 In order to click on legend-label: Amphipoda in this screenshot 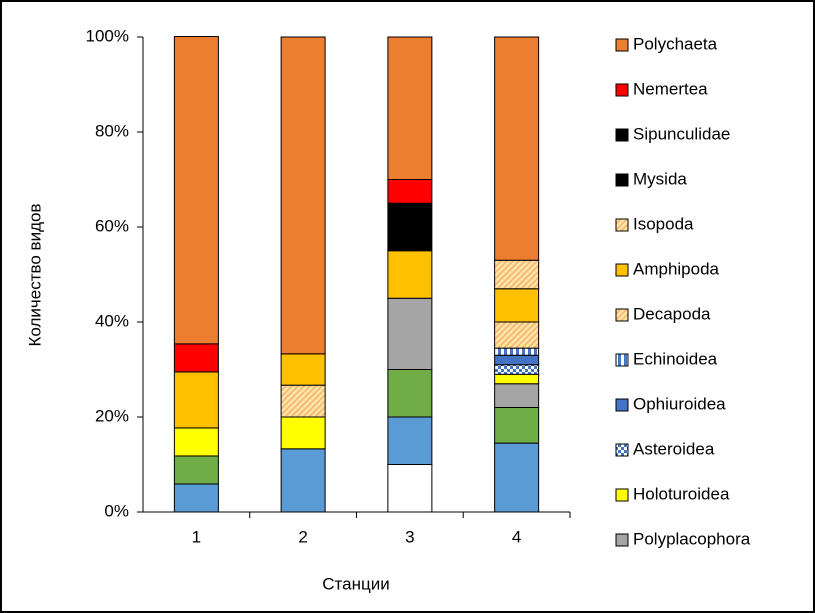, I will do `click(676, 268)`.